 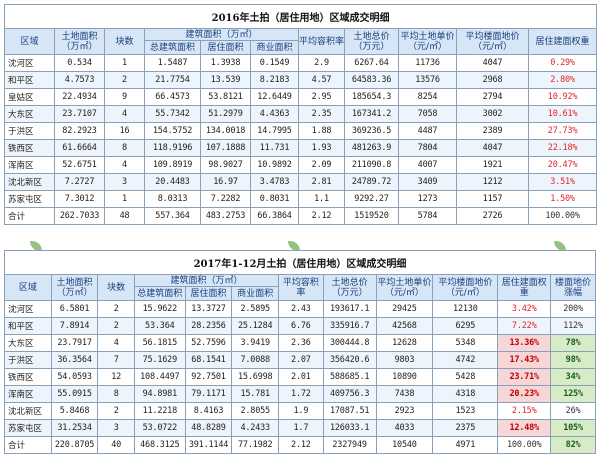 What do you see at coordinates (124, 131) in the screenshot?
I see `cell-blocks: 16` at bounding box center [124, 131].